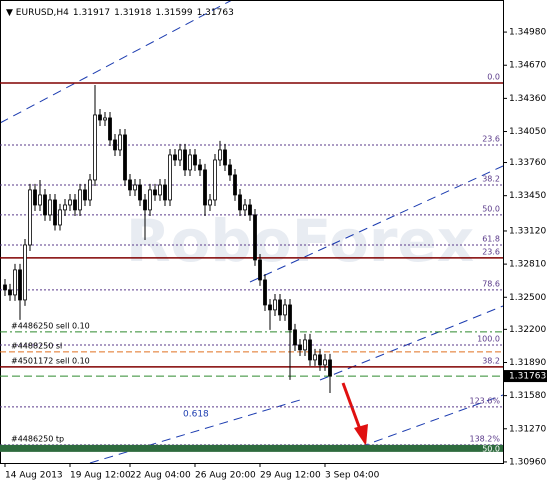 This screenshot has width=549, height=485. Describe the element at coordinates (215, 13) in the screenshot. I see `ohlc-close: 1.31763` at that location.